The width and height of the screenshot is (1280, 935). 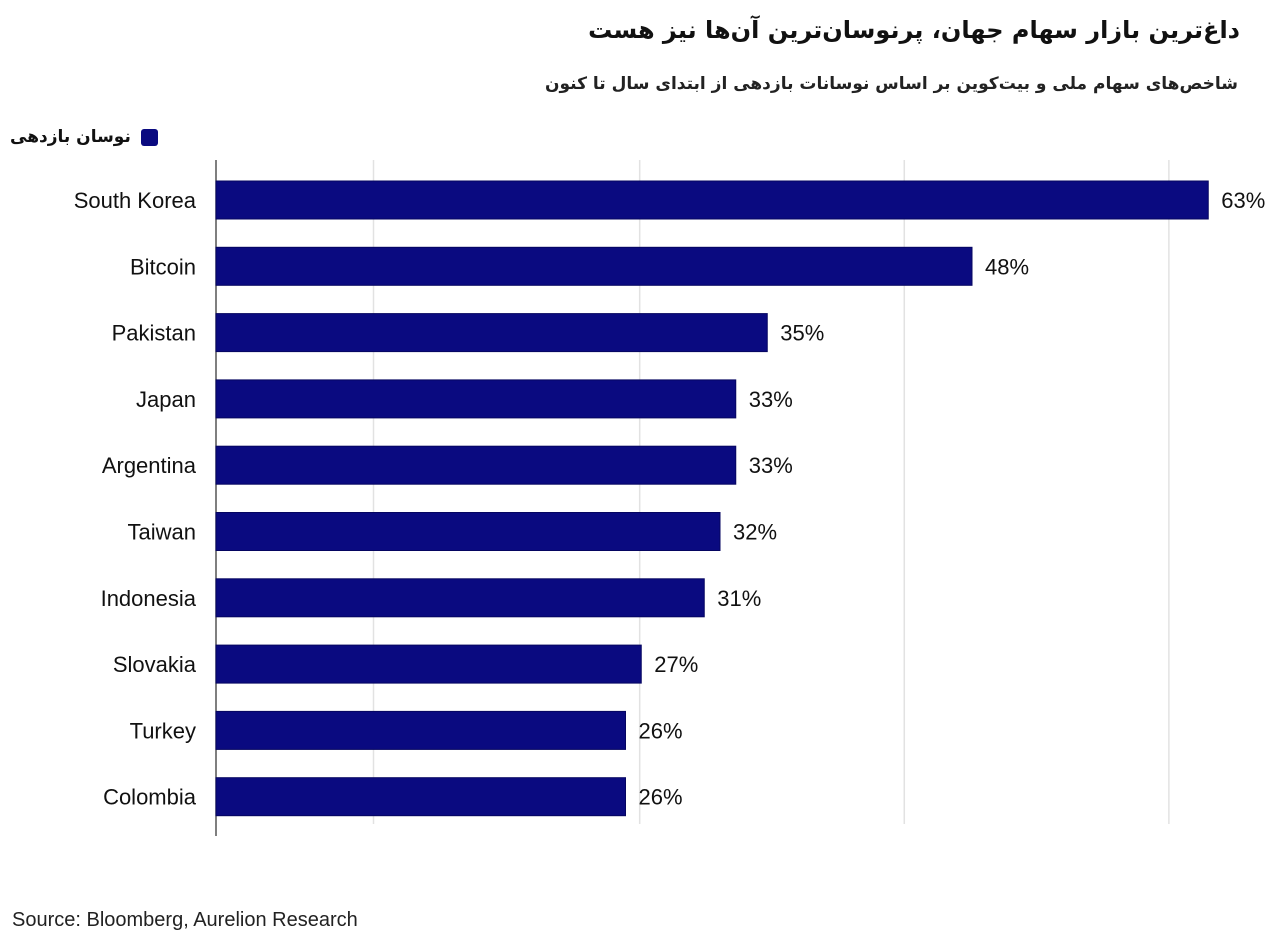 I want to click on category-label: Indonesia, so click(x=149, y=598).